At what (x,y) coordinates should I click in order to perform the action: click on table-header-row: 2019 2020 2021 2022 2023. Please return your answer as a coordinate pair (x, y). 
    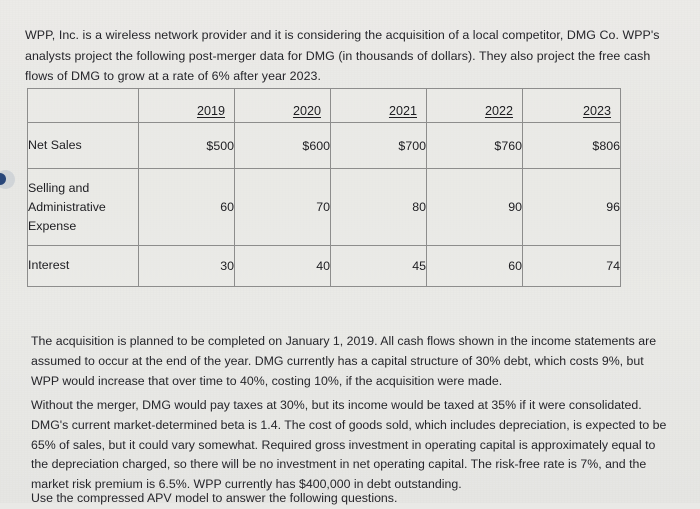
    Looking at the image, I should click on (324, 105).